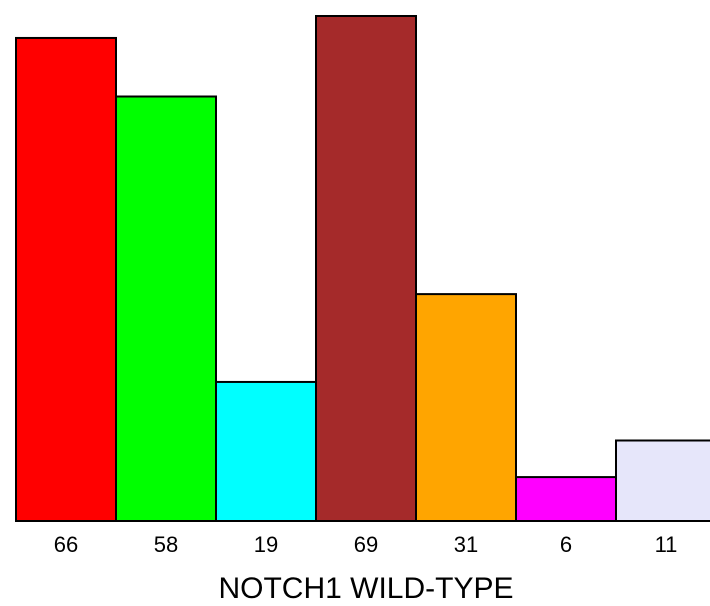 The image size is (710, 606). What do you see at coordinates (466, 544) in the screenshot?
I see `x-tick-label: 31` at bounding box center [466, 544].